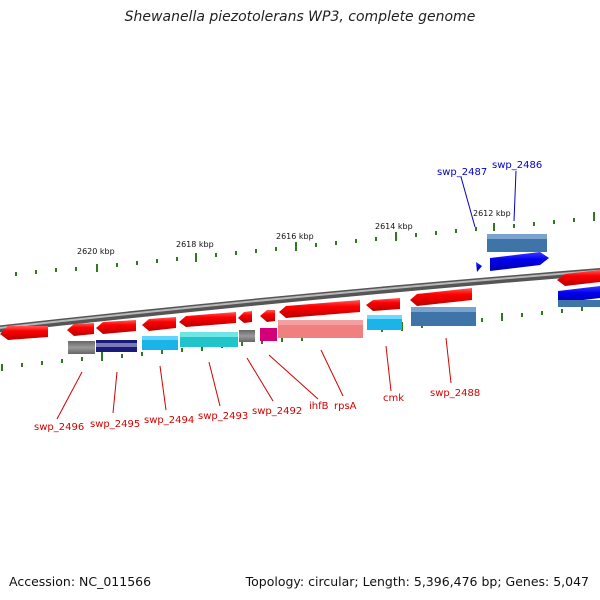 This screenshot has width=600, height=600. What do you see at coordinates (169, 420) in the screenshot?
I see `label-swp-2494: swp_2494` at bounding box center [169, 420].